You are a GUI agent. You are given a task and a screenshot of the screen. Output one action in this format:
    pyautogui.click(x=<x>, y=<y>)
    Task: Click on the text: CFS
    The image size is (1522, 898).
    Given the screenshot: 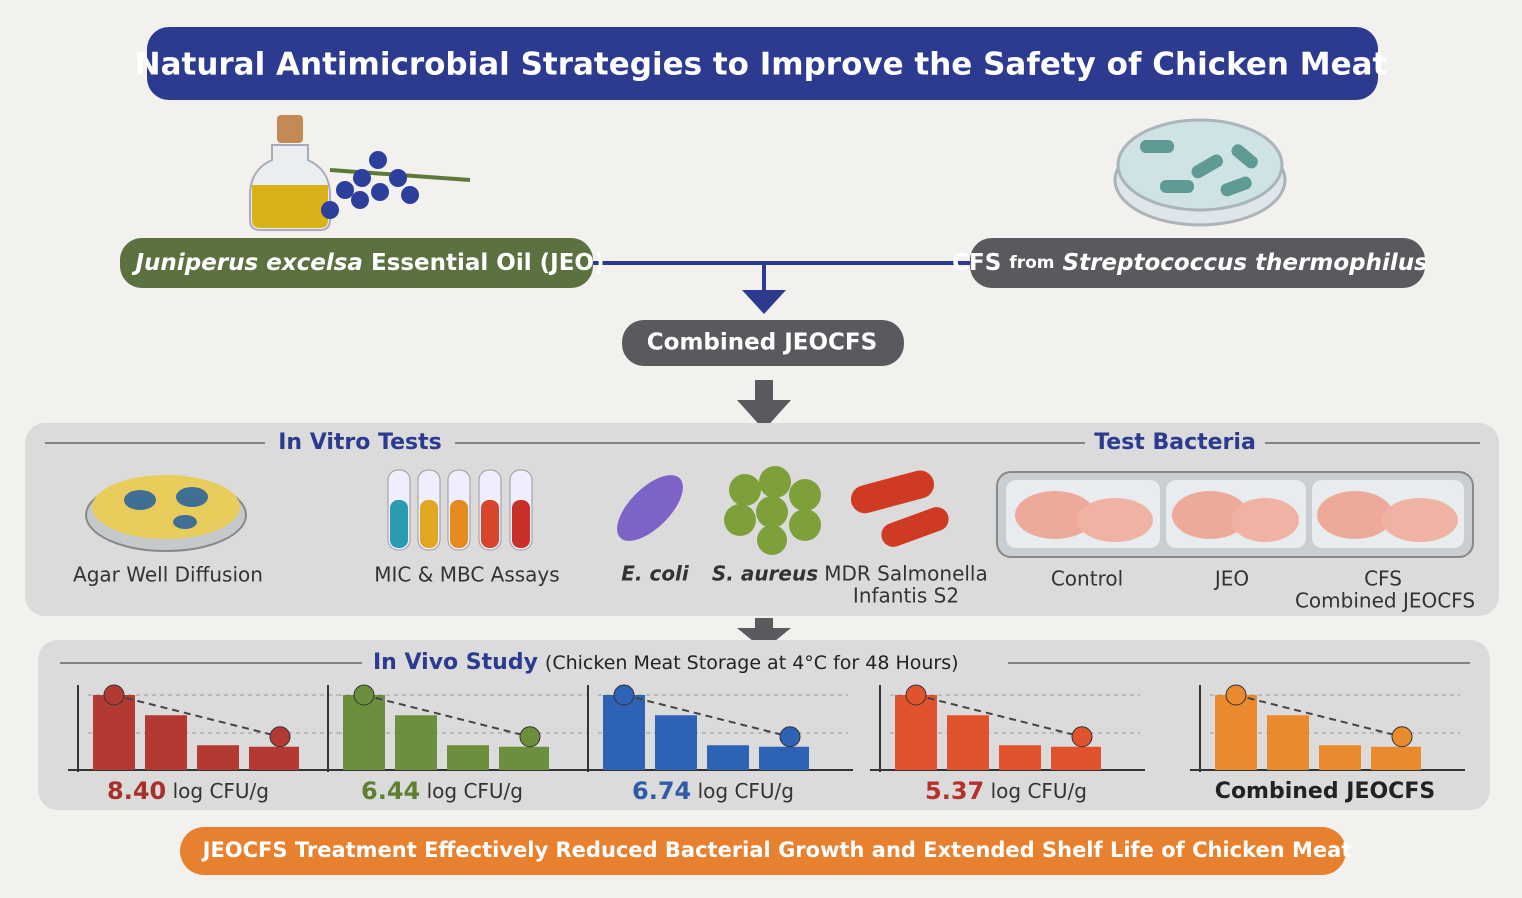 What is the action you would take?
    pyautogui.click(x=976, y=263)
    